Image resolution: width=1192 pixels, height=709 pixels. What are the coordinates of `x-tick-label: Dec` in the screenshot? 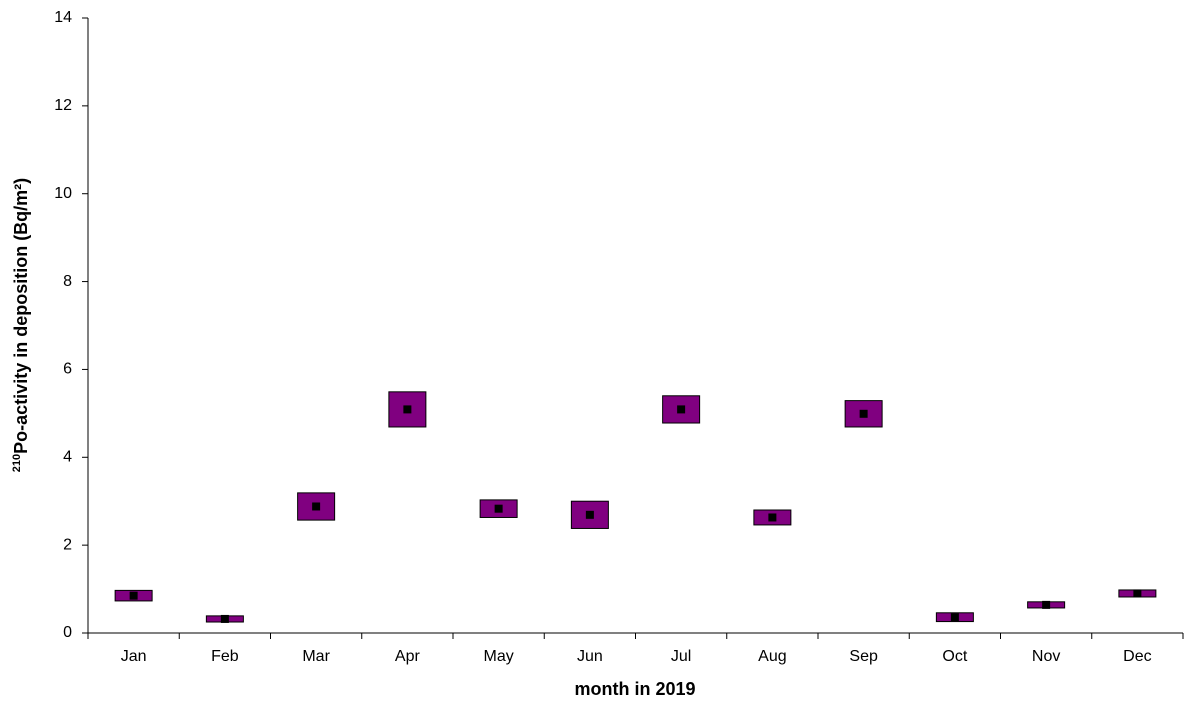 It's located at (1137, 656).